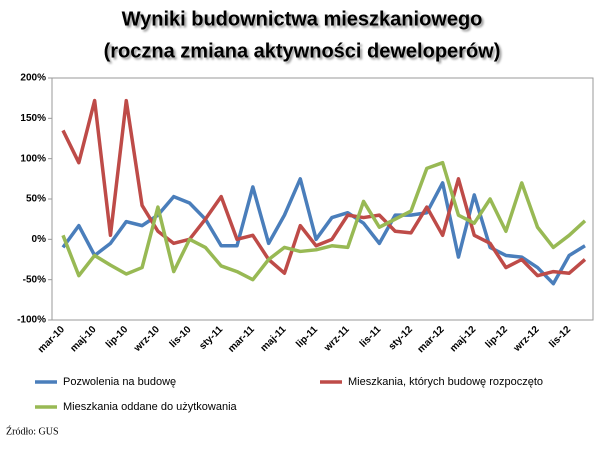 The height and width of the screenshot is (450, 605). What do you see at coordinates (241, 339) in the screenshot?
I see `x-tick-label: mar-11` at bounding box center [241, 339].